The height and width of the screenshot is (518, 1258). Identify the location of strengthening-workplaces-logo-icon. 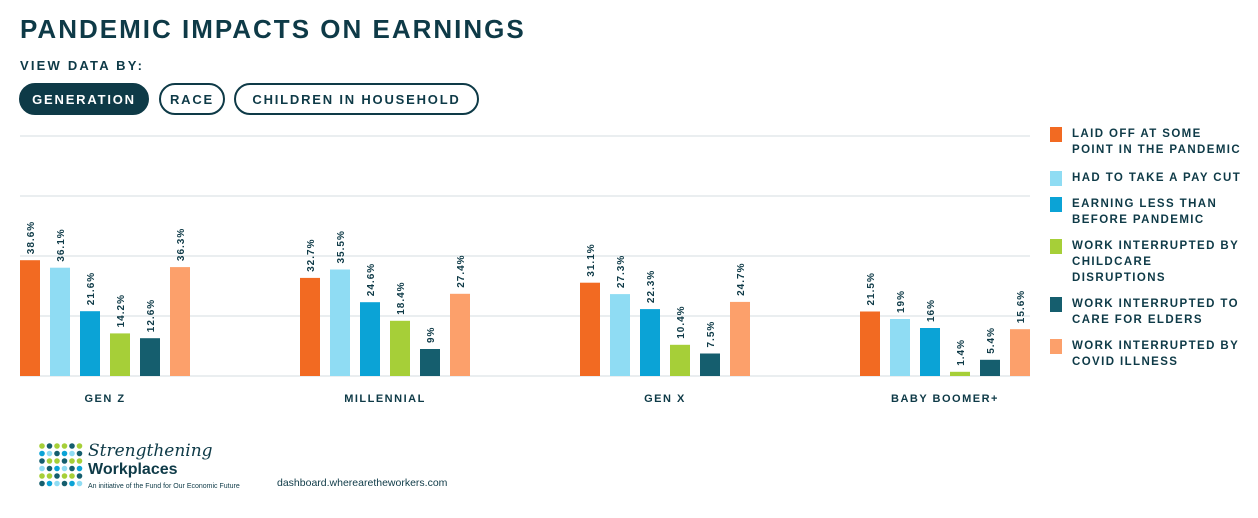
(61, 465).